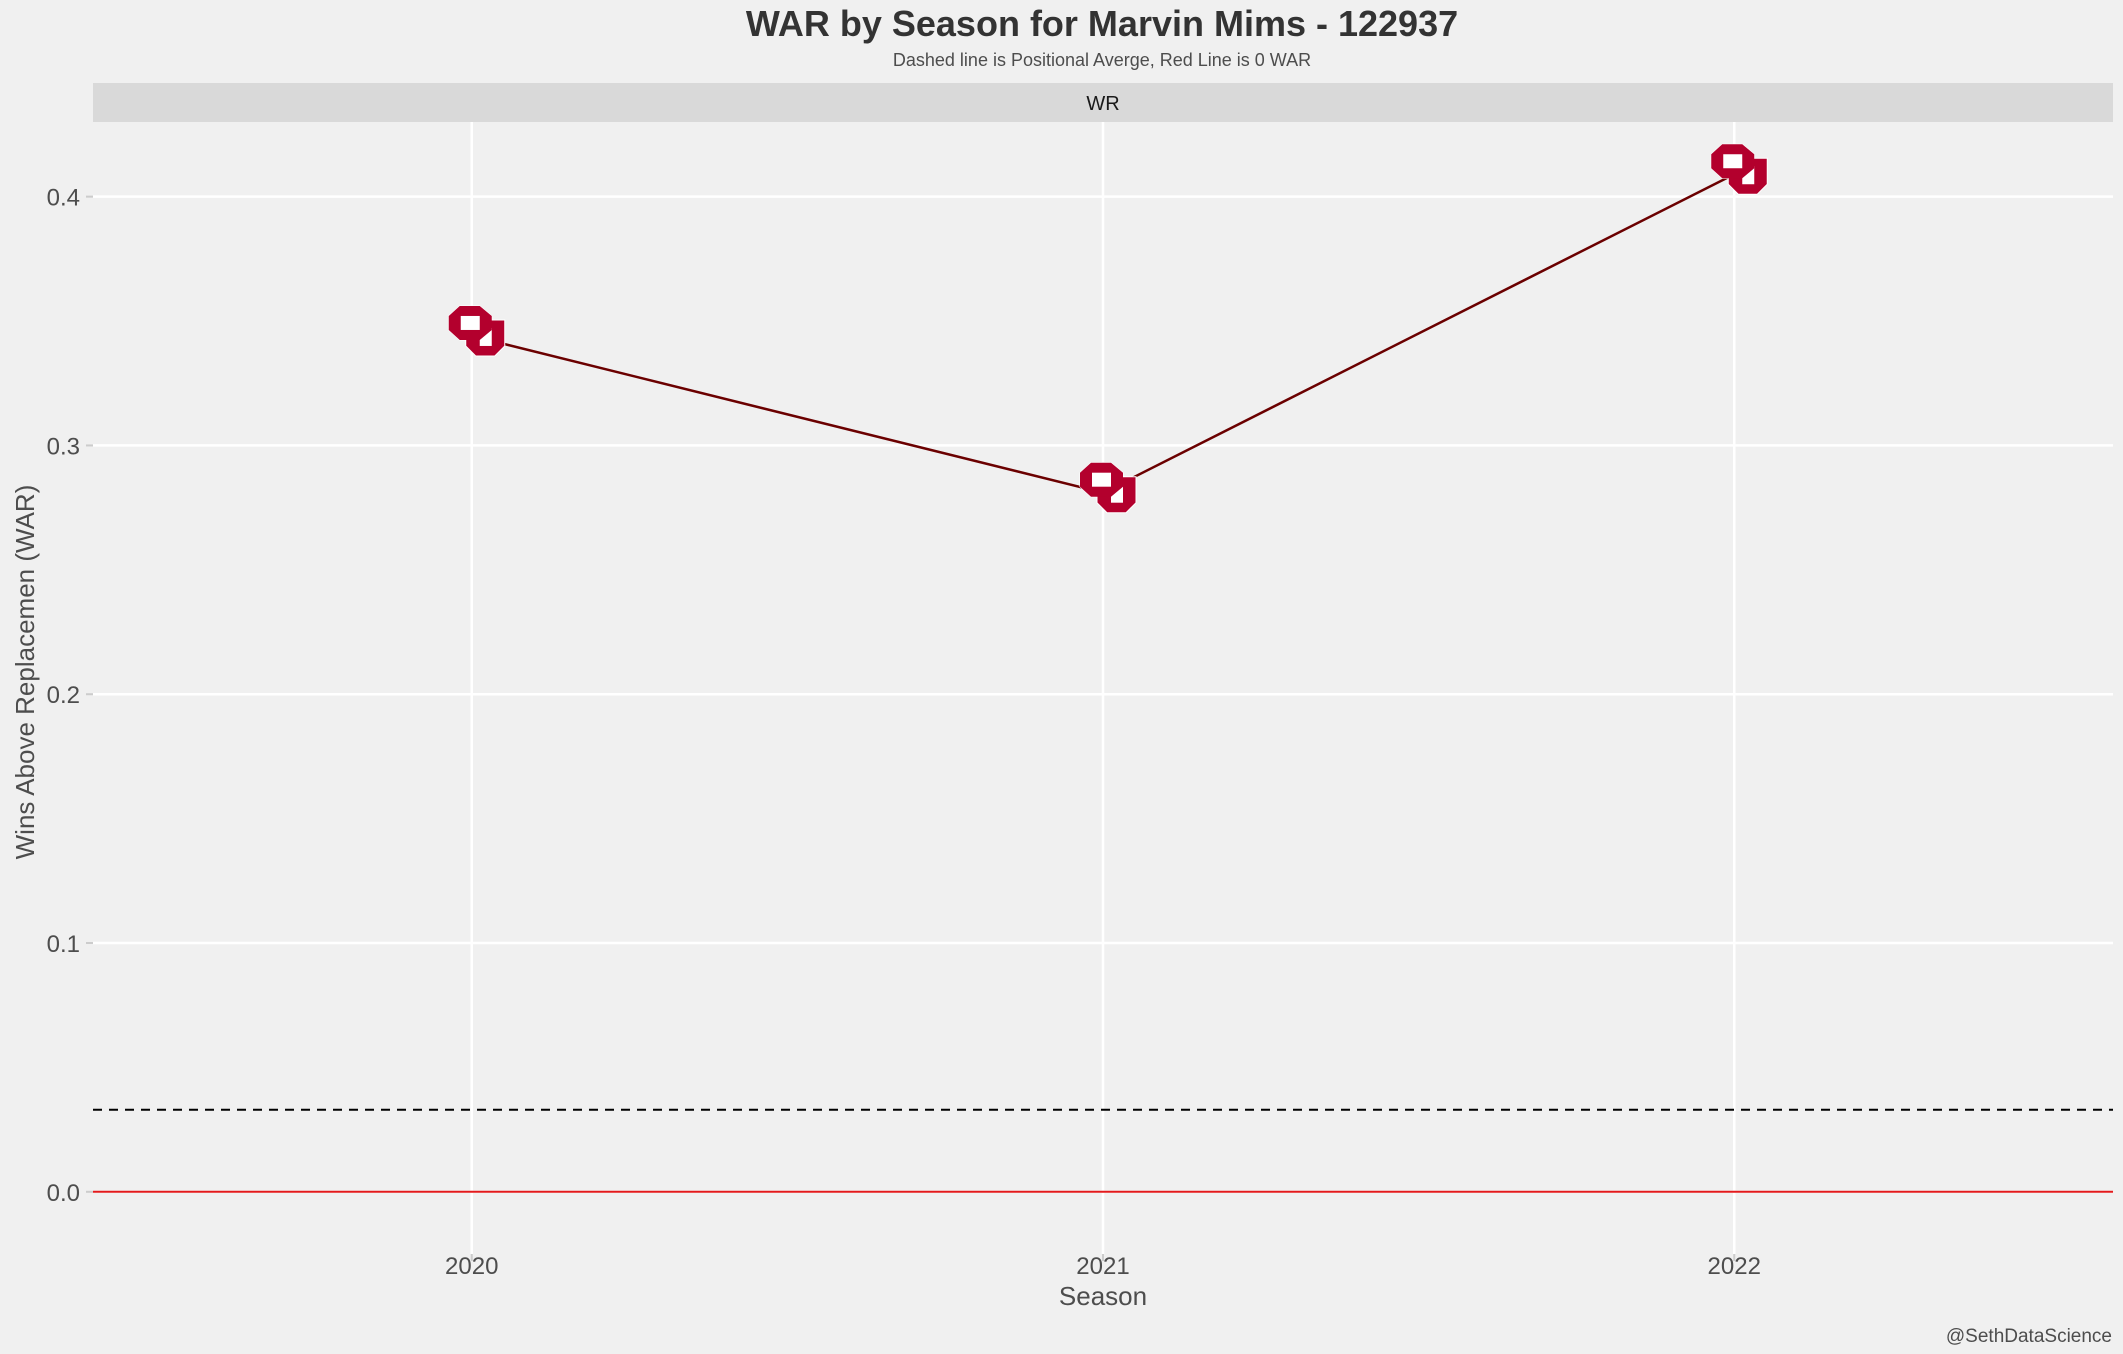 This screenshot has width=2123, height=1354. What do you see at coordinates (63, 695) in the screenshot?
I see `y-tick-label-2: 0.2` at bounding box center [63, 695].